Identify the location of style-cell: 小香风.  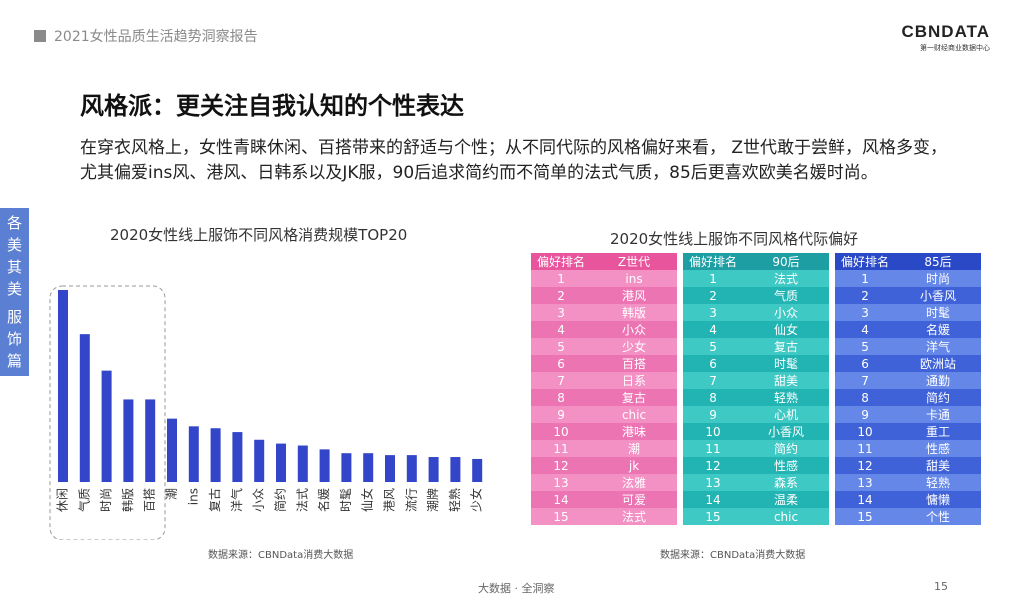
(938, 296).